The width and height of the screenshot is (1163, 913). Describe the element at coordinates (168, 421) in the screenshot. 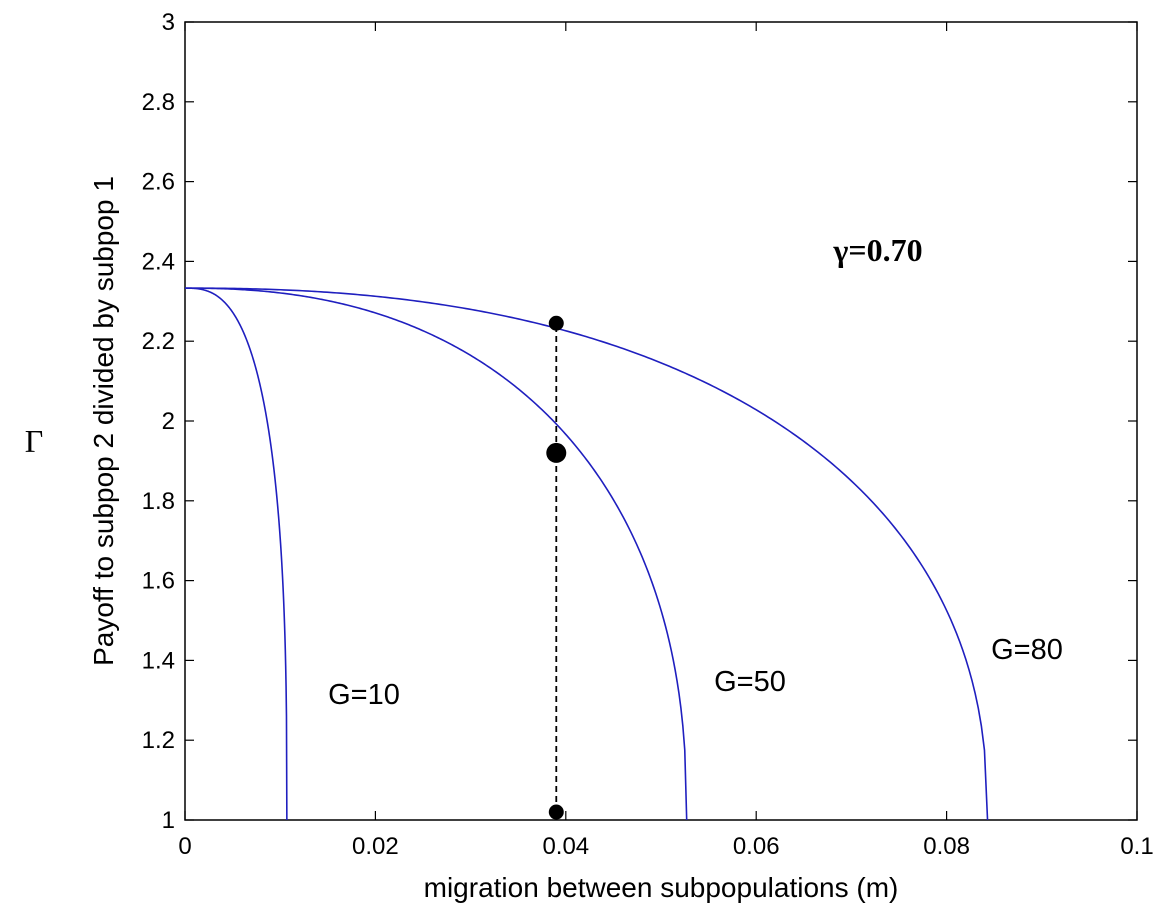

I see `y-tick-label: 2` at that location.